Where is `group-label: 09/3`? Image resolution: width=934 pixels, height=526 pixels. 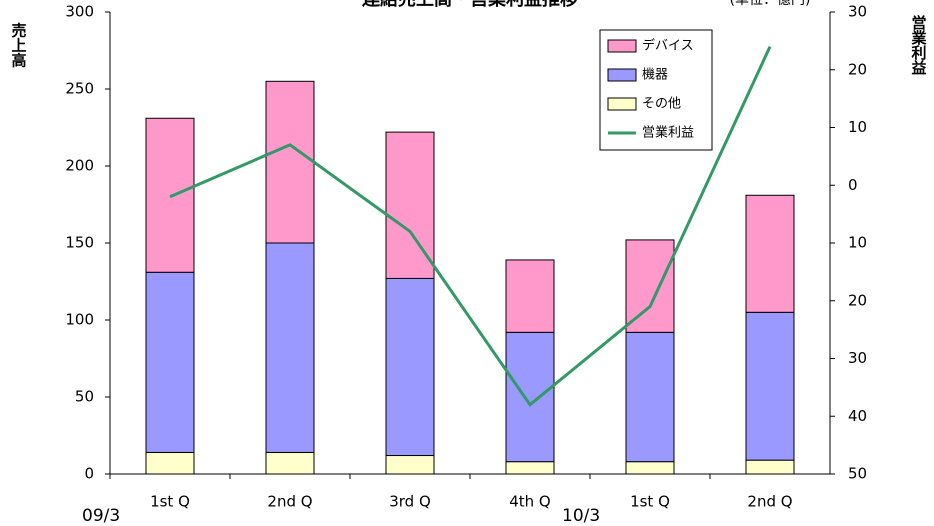
group-label: 09/3 is located at coordinates (101, 516).